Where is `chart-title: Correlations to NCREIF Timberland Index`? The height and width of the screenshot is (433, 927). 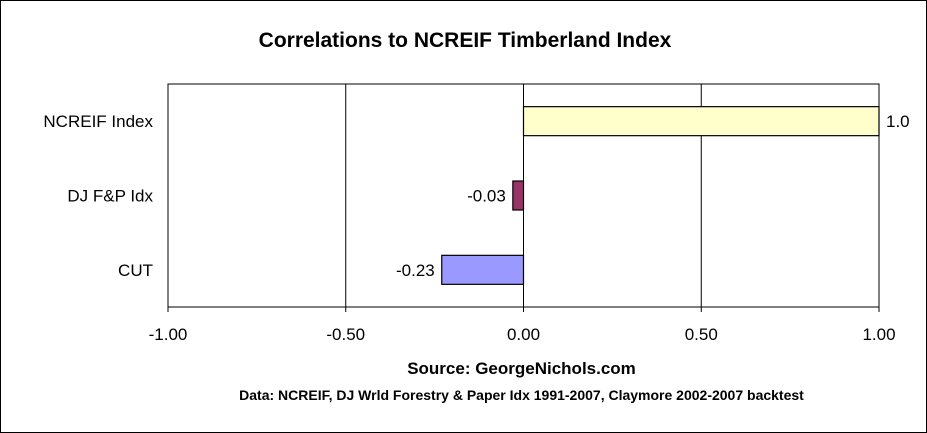
chart-title: Correlations to NCREIF Timberland Index is located at coordinates (465, 40).